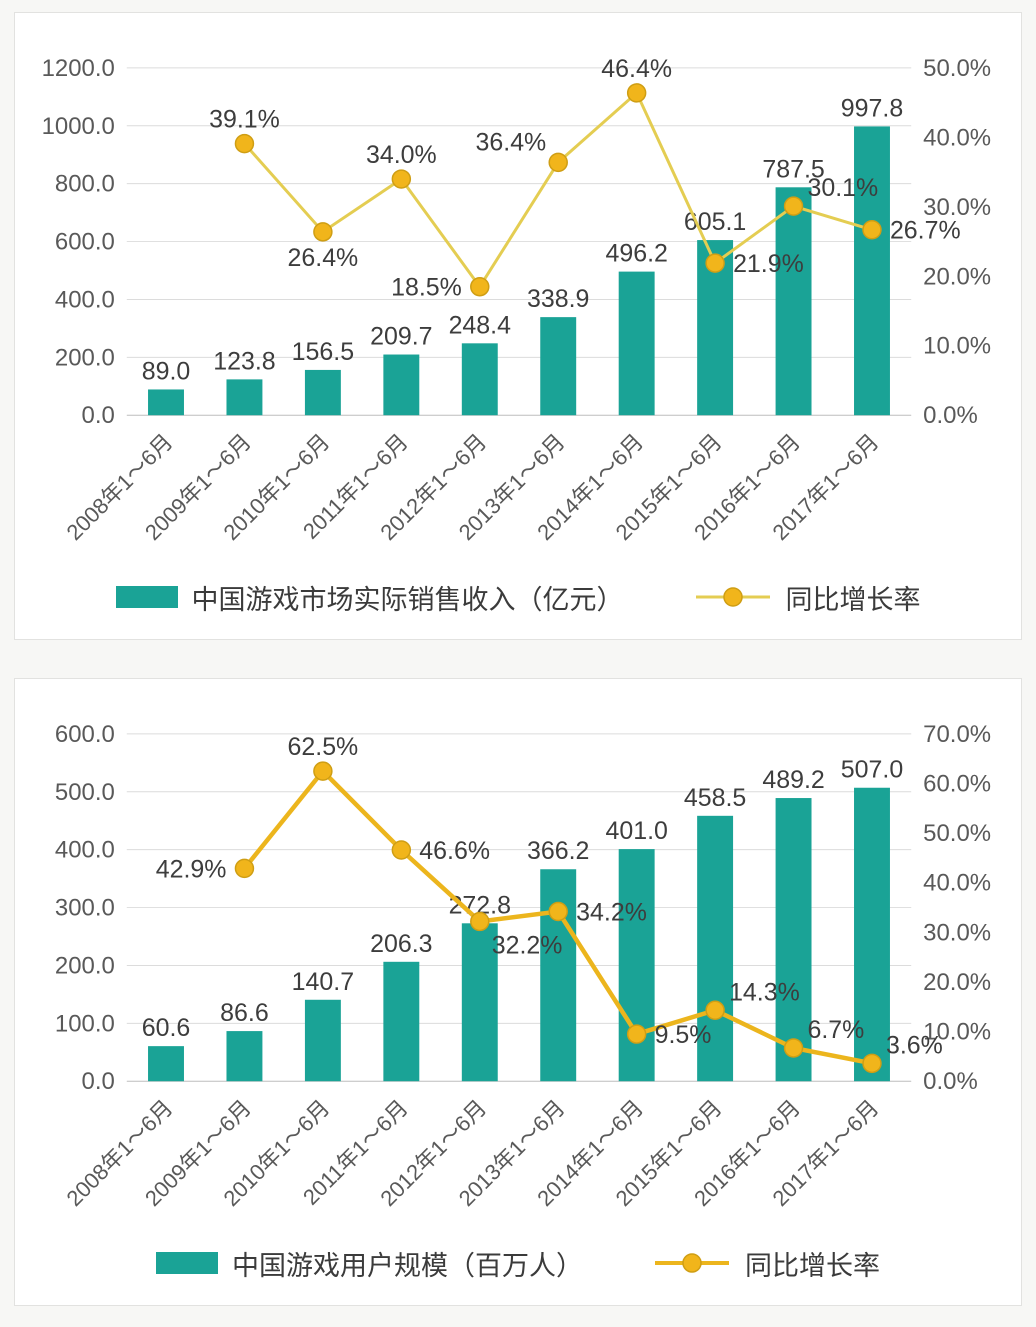 This screenshot has height=1327, width=1036. Describe the element at coordinates (636, 831) in the screenshot. I see `svg-text: 401.0` at that location.